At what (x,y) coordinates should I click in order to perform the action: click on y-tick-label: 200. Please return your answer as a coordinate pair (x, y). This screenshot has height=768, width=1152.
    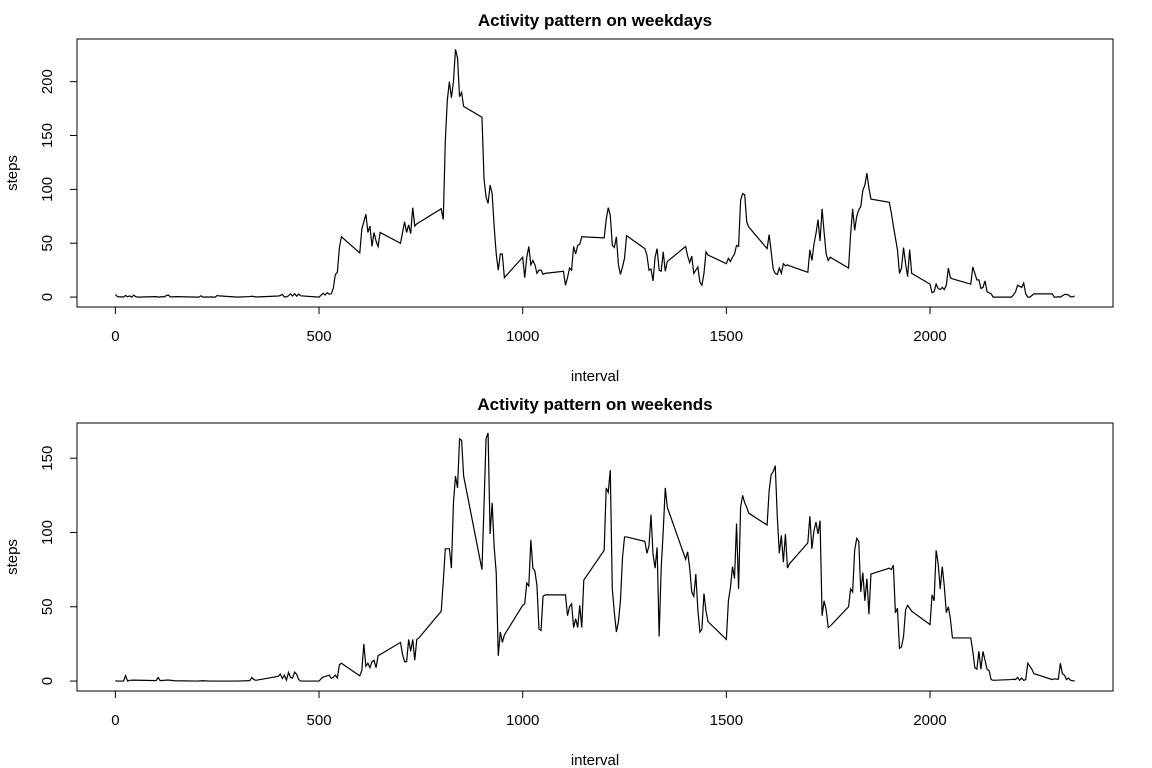
    Looking at the image, I should click on (47, 81).